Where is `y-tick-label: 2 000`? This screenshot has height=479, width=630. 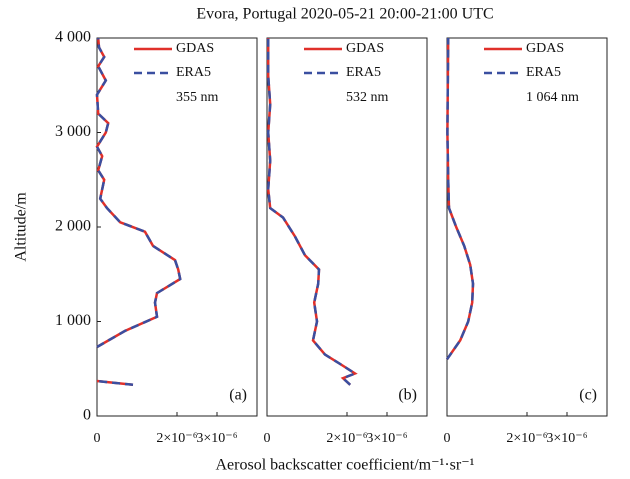 y-tick-label: 2 000 is located at coordinates (73, 226).